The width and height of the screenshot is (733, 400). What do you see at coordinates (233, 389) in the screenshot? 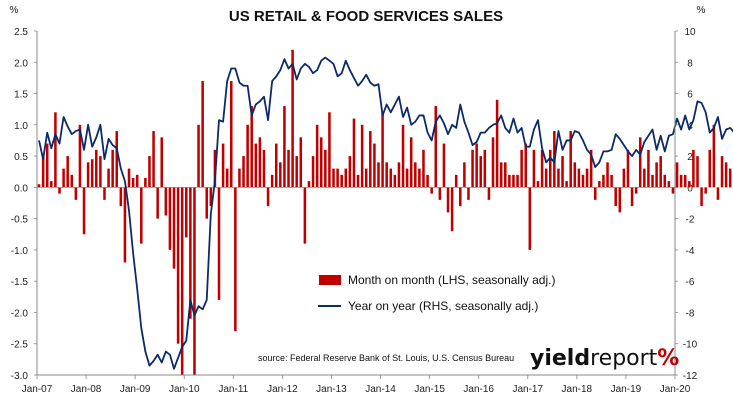
I see `x-tick-label: Jan-11` at bounding box center [233, 389].